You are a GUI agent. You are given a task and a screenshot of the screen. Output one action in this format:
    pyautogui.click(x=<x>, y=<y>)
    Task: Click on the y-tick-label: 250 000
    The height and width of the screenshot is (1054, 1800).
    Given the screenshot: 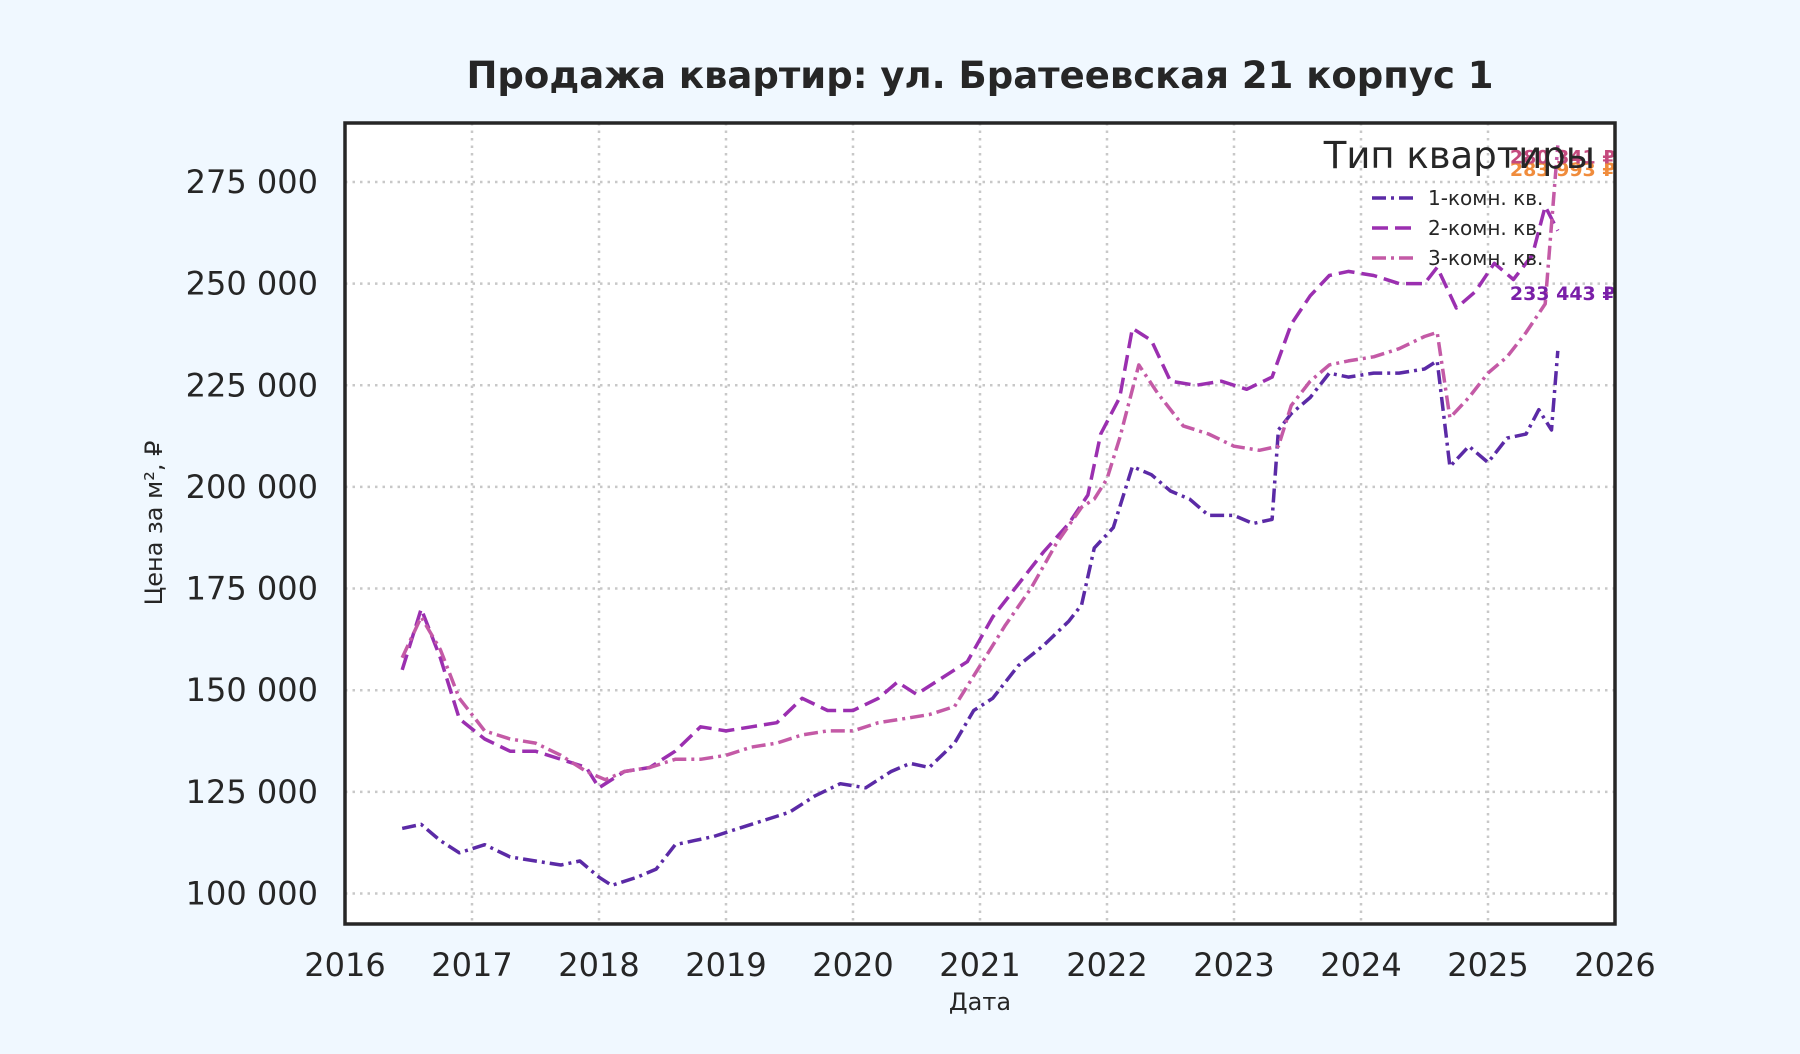 What is the action you would take?
    pyautogui.click(x=252, y=284)
    